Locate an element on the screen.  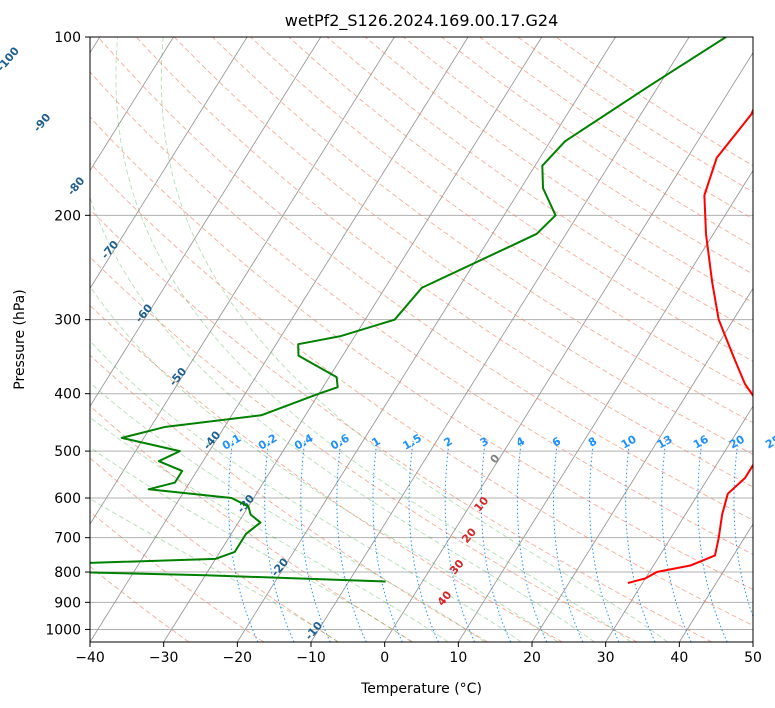
x-tick-label: −20 is located at coordinates (238, 658).